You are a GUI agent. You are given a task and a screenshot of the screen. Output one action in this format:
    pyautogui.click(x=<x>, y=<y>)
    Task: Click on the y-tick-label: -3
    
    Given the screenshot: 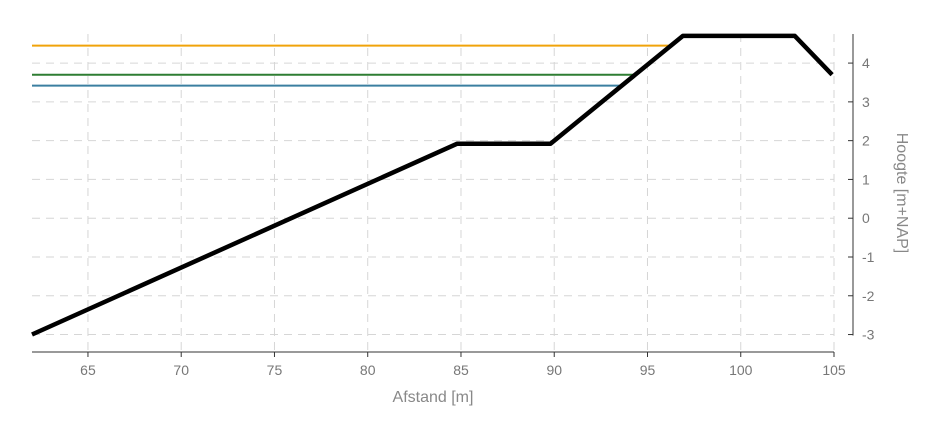 What is the action you would take?
    pyautogui.click(x=868, y=335)
    